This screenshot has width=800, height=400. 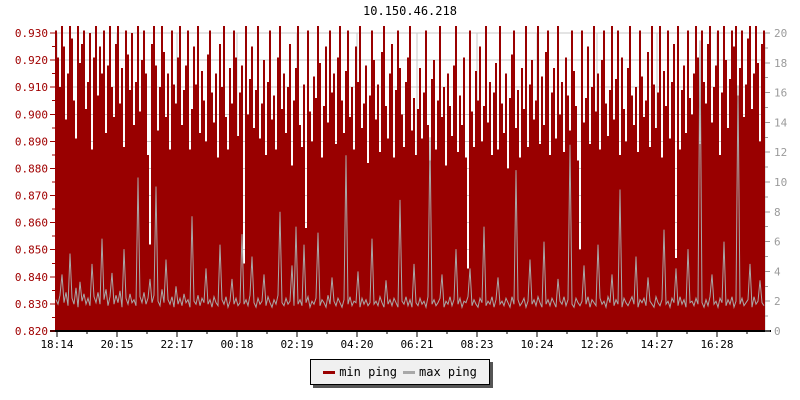 I want to click on svg-text: 0.870, so click(x=31, y=196).